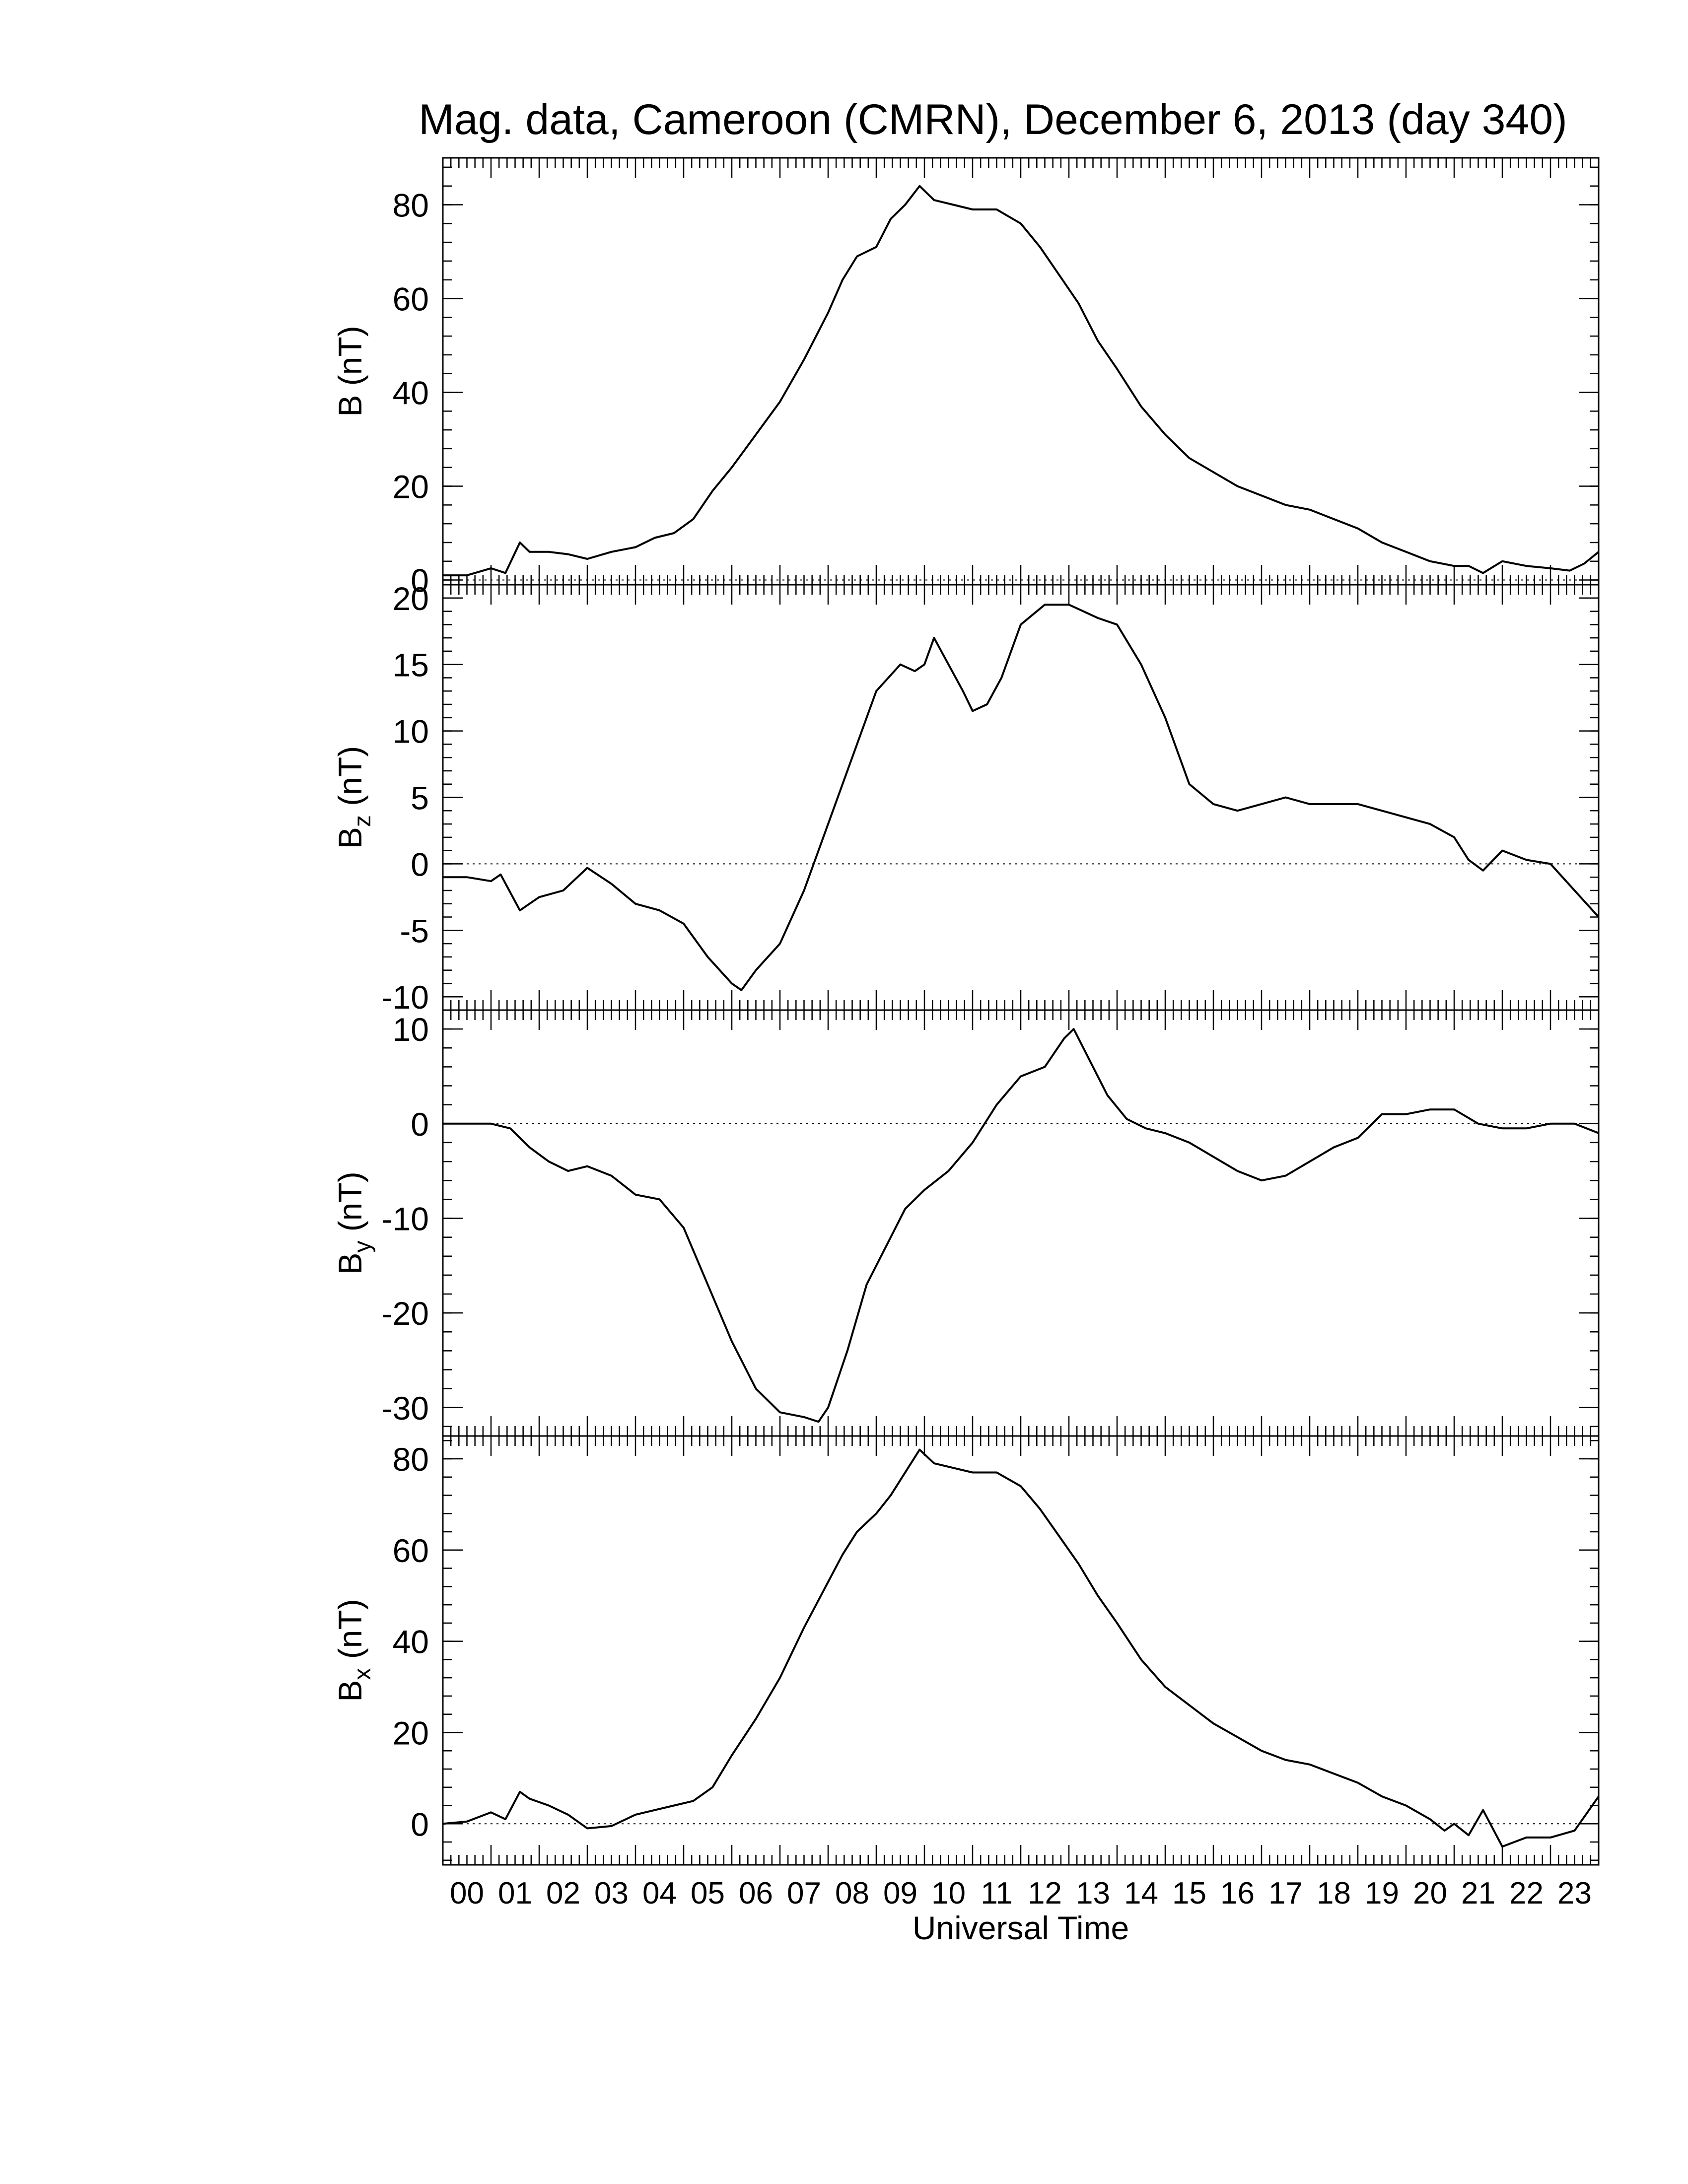  I want to click on x-tick-label: 09, so click(900, 1893).